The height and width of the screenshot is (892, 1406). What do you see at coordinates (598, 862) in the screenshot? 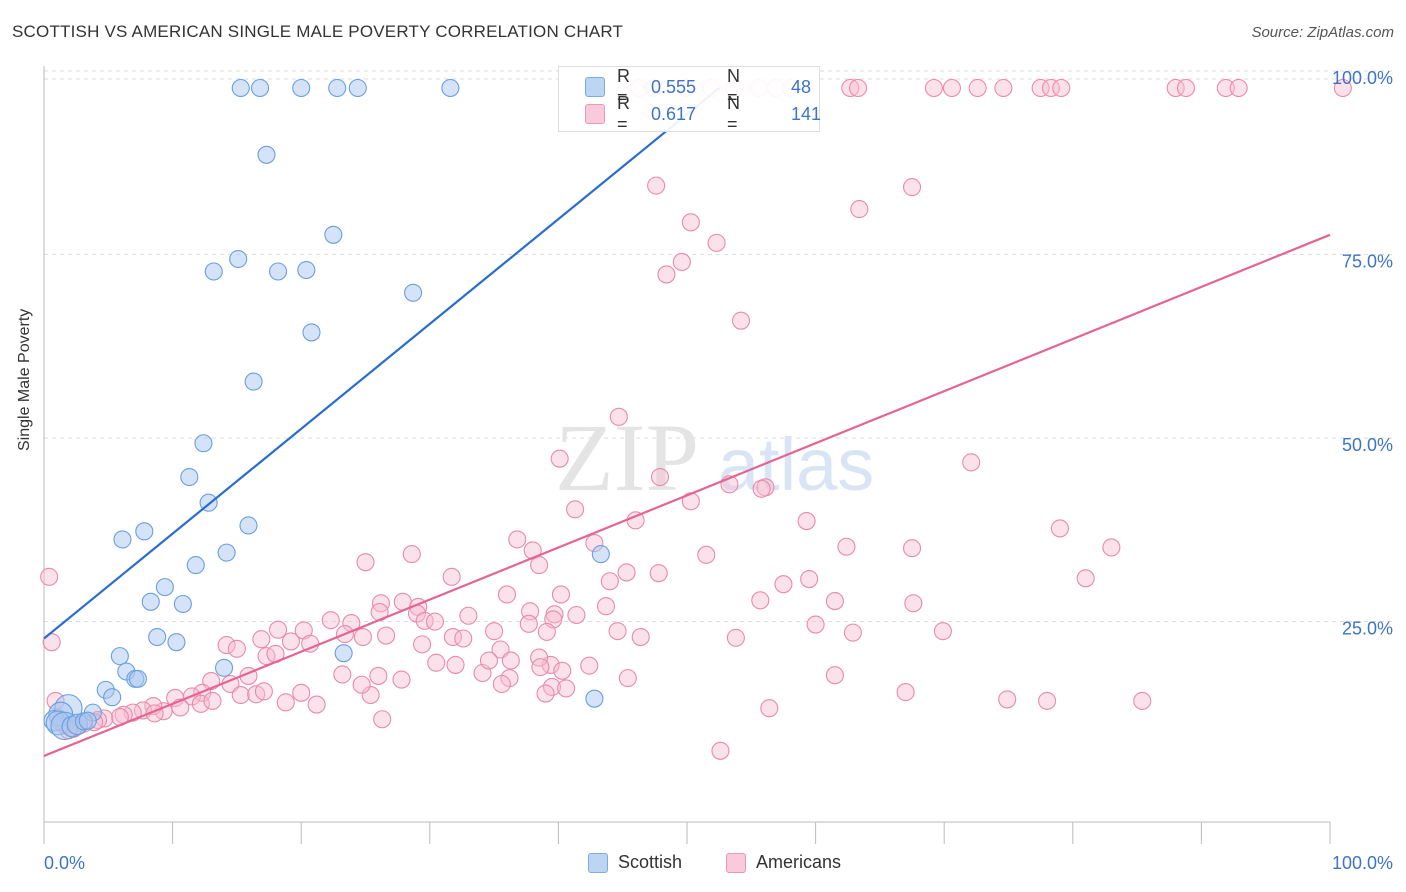
I see `scottish-legend-swatch` at bounding box center [598, 862].